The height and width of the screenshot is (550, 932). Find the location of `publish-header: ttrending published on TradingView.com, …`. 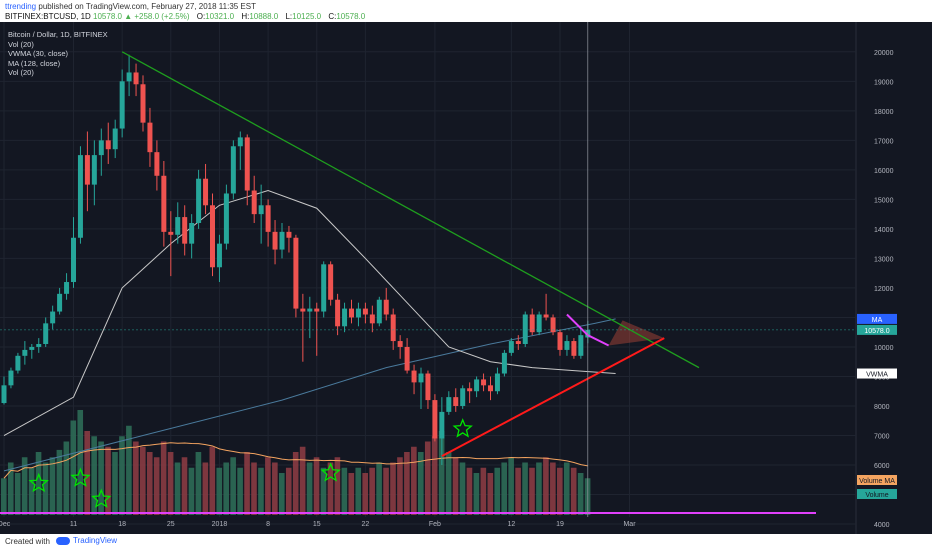

publish-header: ttrending published on TradingView.com, … is located at coordinates (466, 11).